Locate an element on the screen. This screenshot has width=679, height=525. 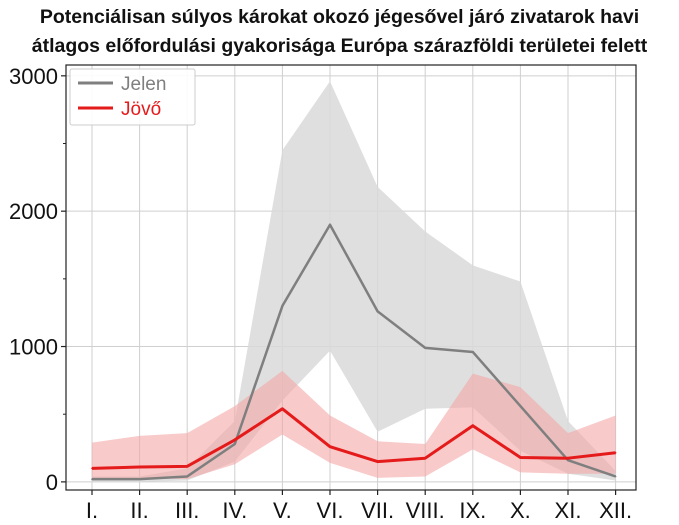
x-tick-label: III. is located at coordinates (187, 510).